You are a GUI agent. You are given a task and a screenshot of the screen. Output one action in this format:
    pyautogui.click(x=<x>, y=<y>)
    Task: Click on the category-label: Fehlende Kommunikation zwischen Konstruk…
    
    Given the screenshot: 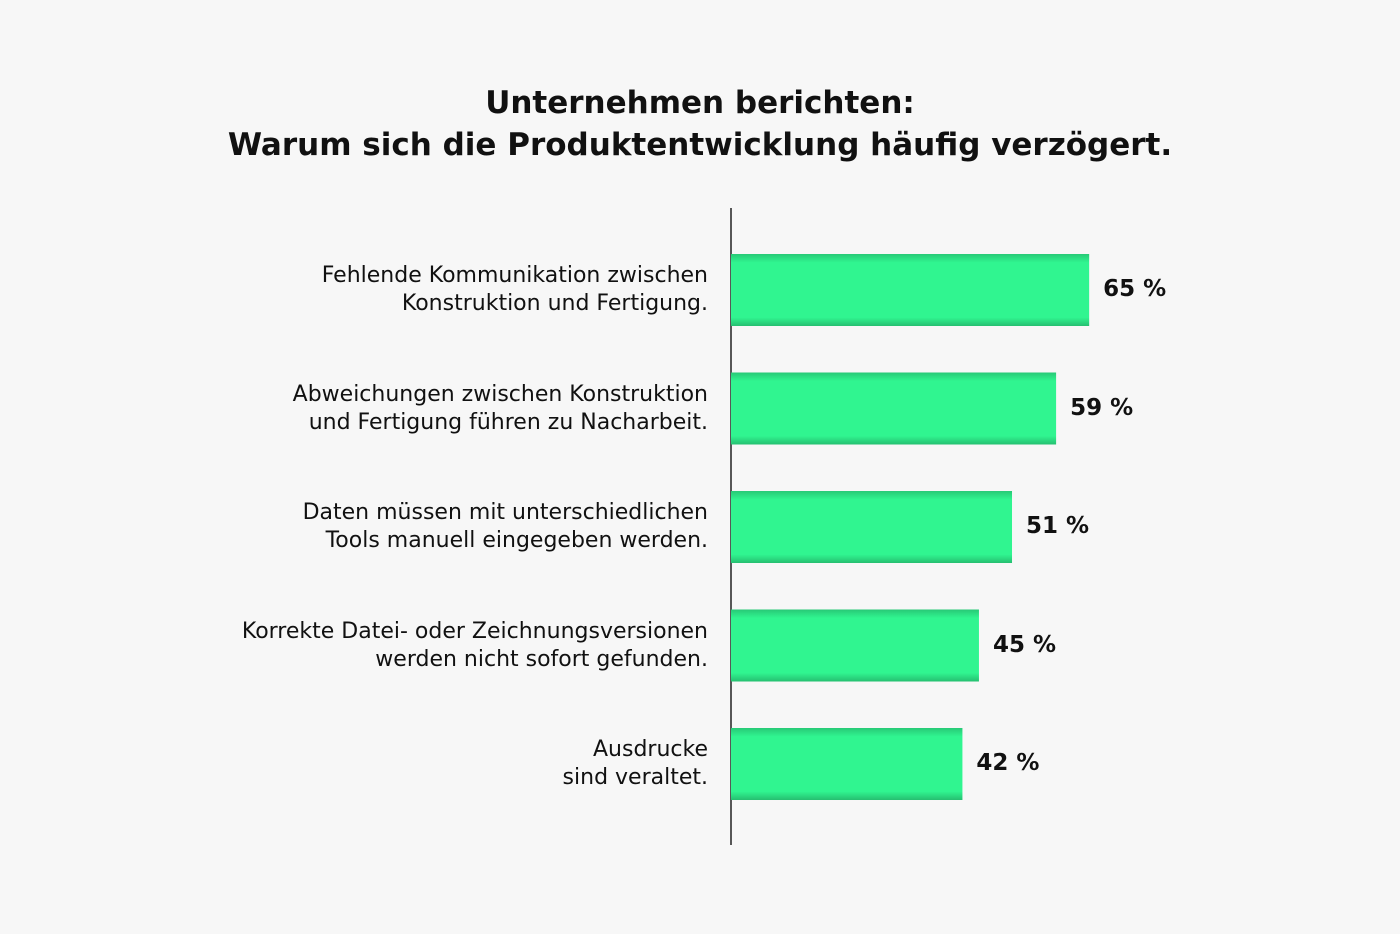 What is the action you would take?
    pyautogui.click(x=514, y=289)
    